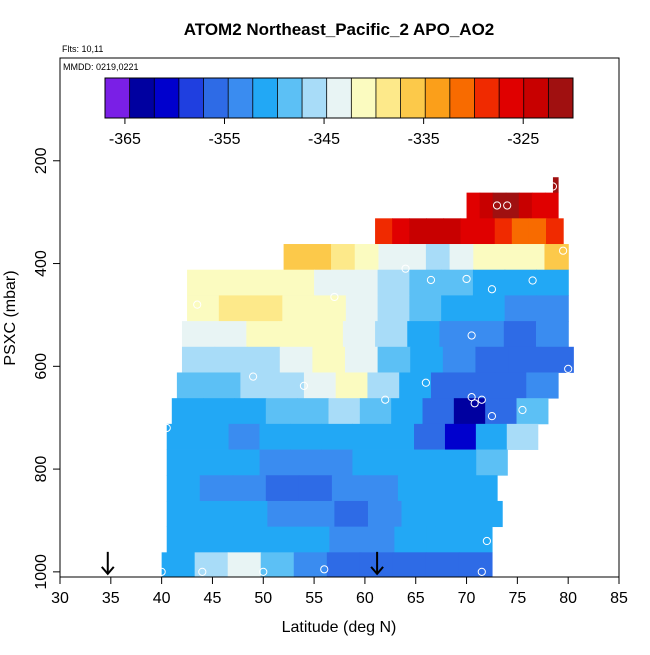 This screenshot has width=650, height=655. Describe the element at coordinates (467, 598) in the screenshot. I see `x-tick-label: 70` at that location.